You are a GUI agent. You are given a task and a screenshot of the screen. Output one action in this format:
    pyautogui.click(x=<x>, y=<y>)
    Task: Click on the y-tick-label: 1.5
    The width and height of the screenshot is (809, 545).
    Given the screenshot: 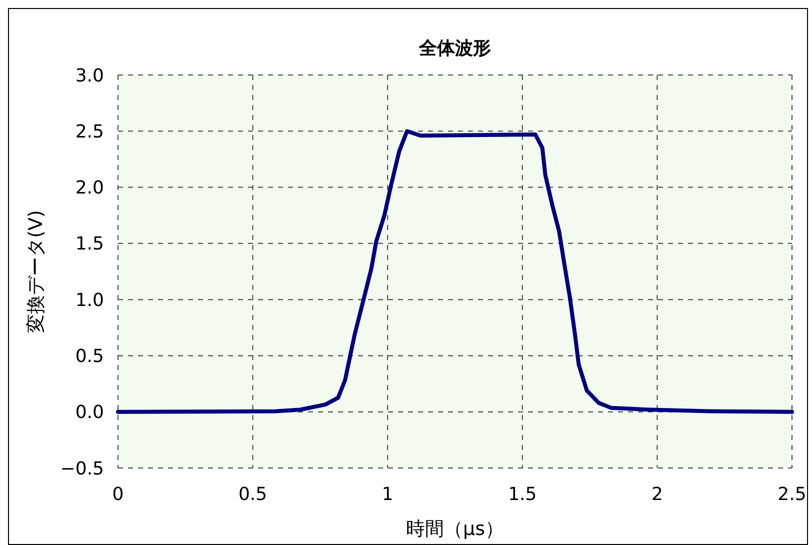 What is the action you would take?
    pyautogui.click(x=89, y=244)
    